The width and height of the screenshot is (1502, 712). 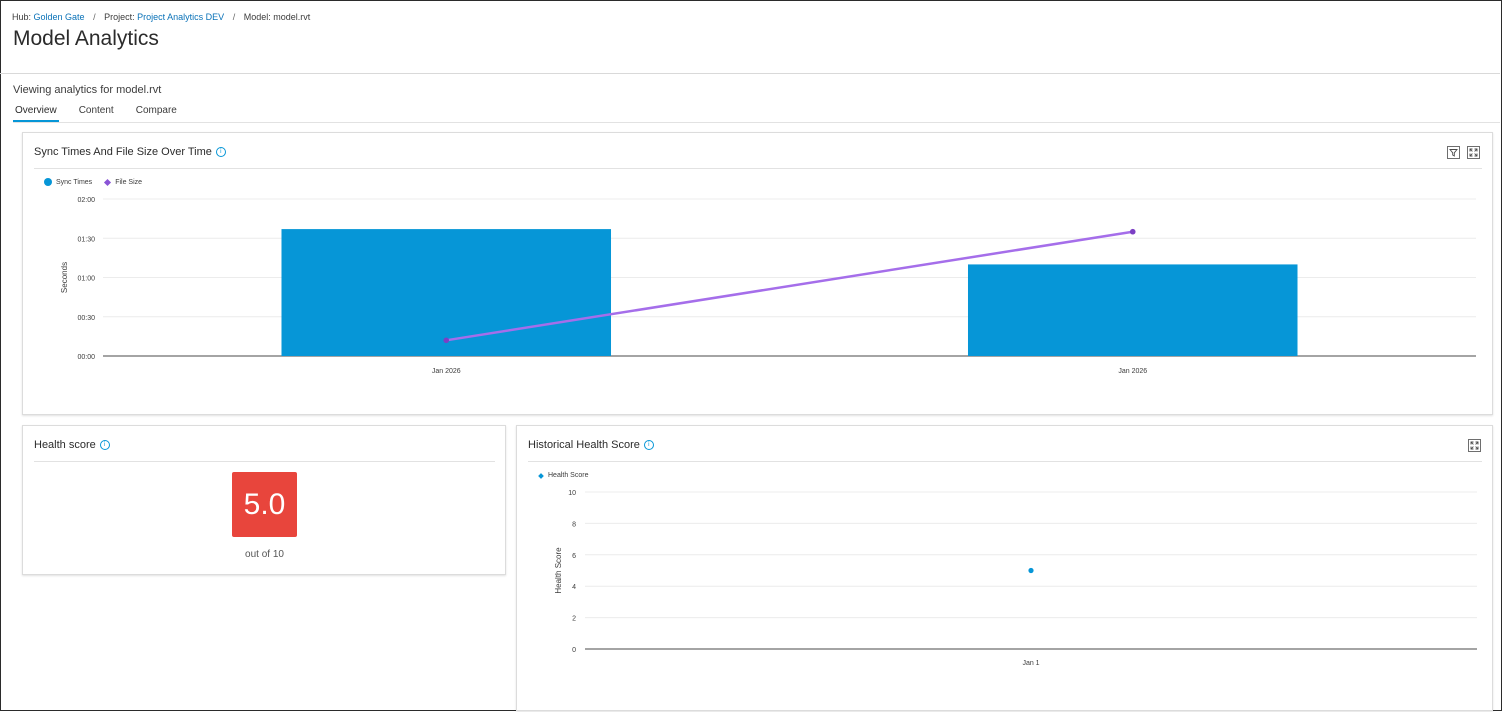 What do you see at coordinates (156, 110) in the screenshot?
I see `tab-compare: Compare` at bounding box center [156, 110].